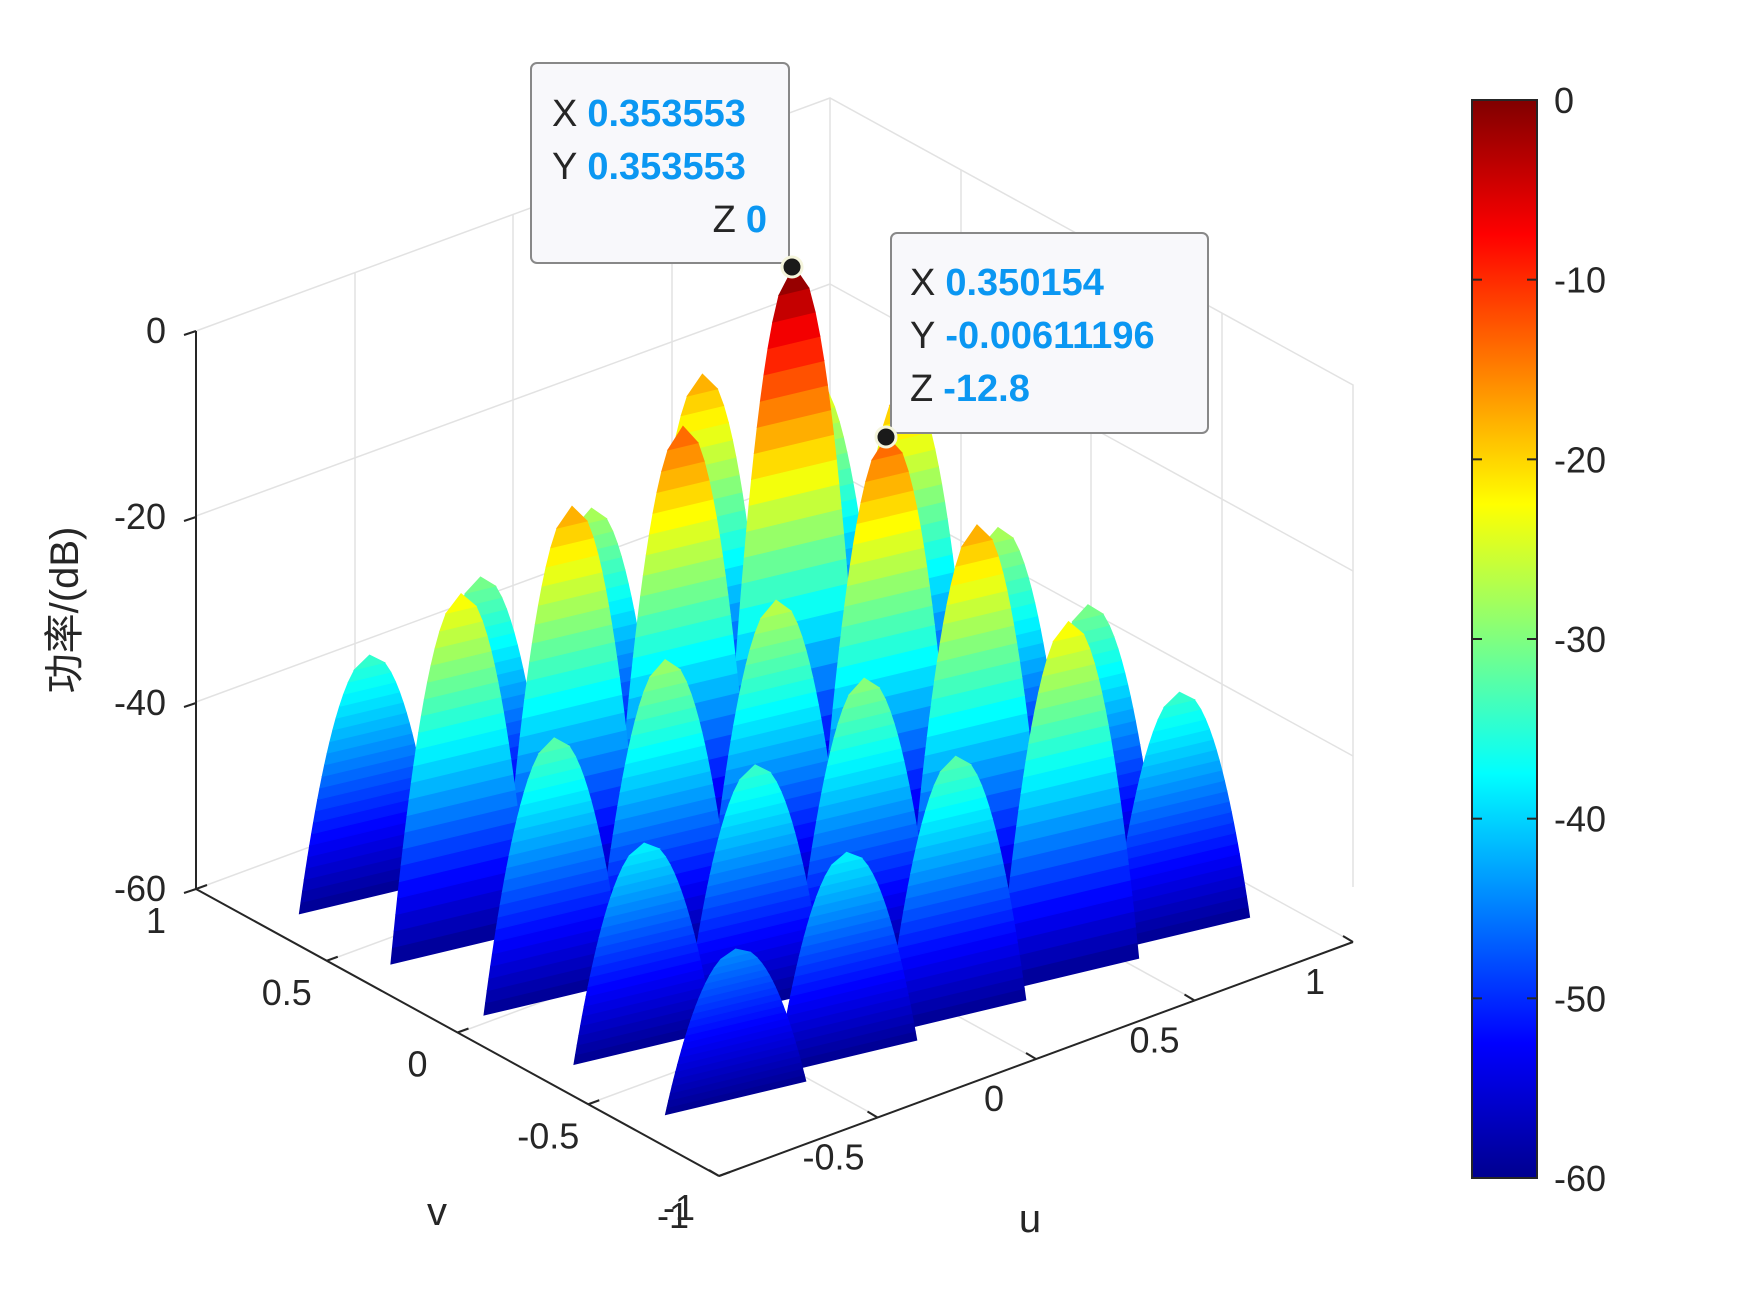 Image resolution: width=1750 pixels, height=1313 pixels. Describe the element at coordinates (994, 1098) in the screenshot. I see `x-tick-label: 0` at that location.